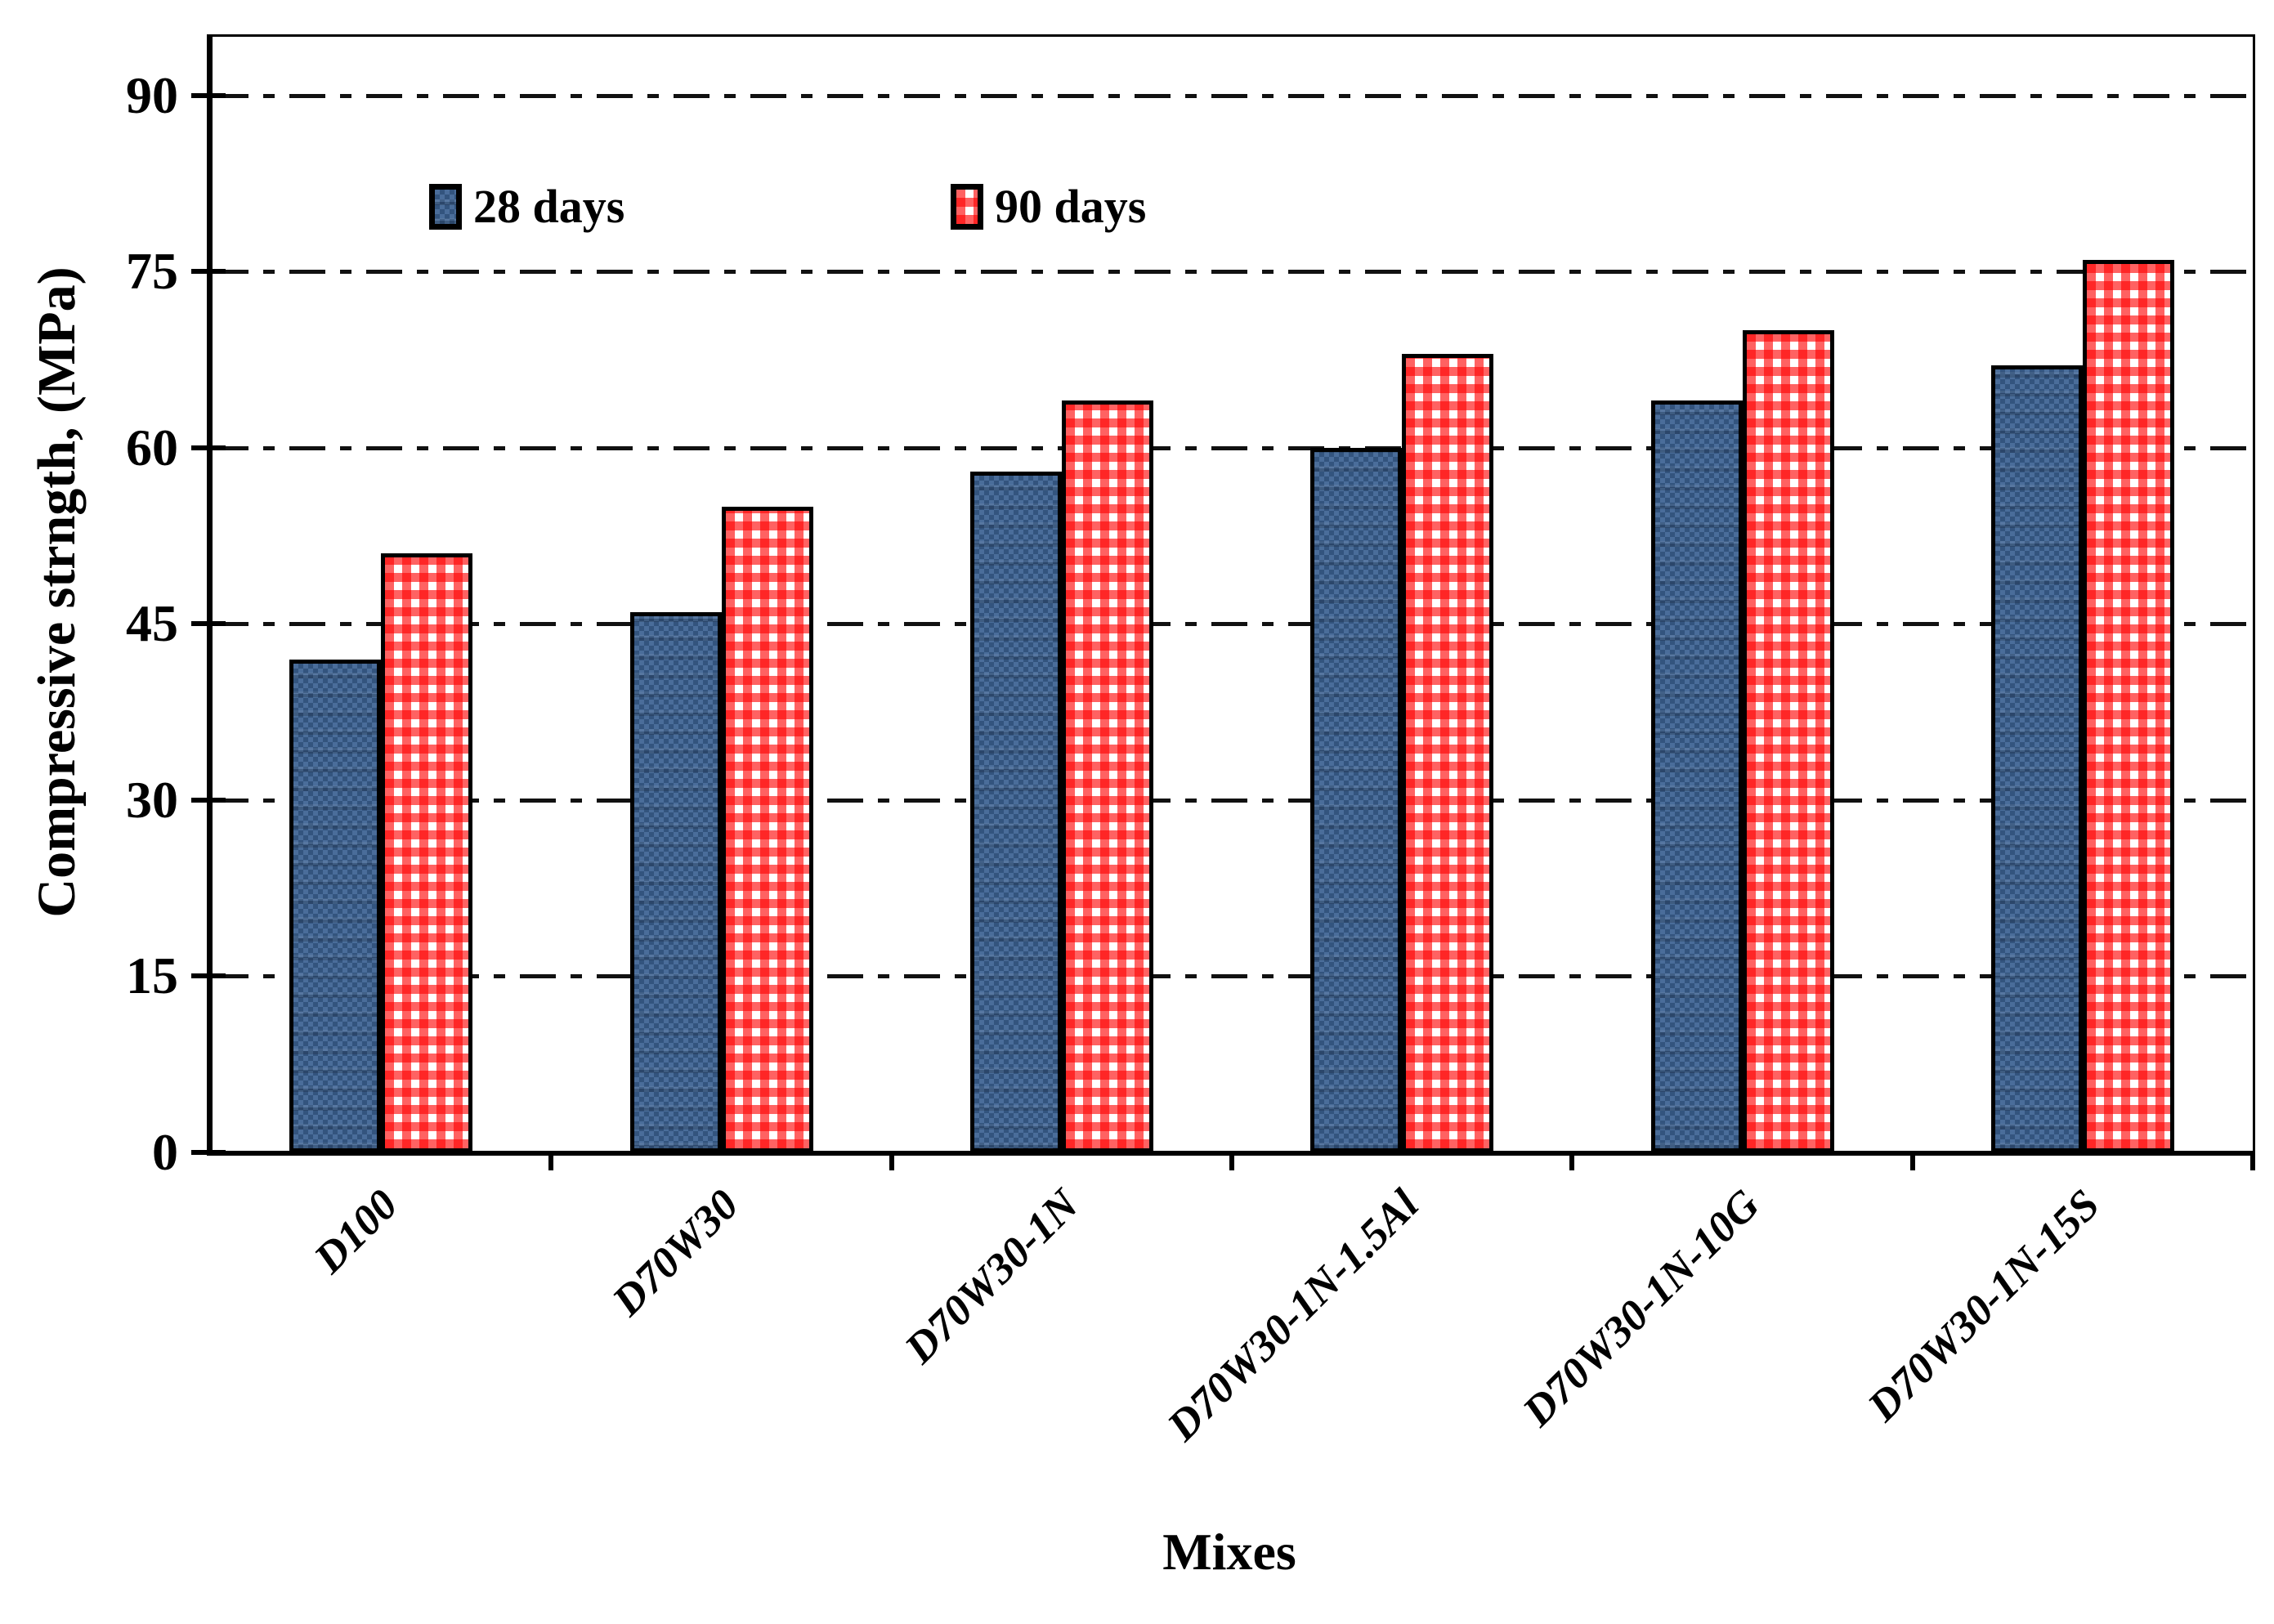 This screenshot has width=2274, height=1624. I want to click on bar-28days-D70W30, so click(675, 882).